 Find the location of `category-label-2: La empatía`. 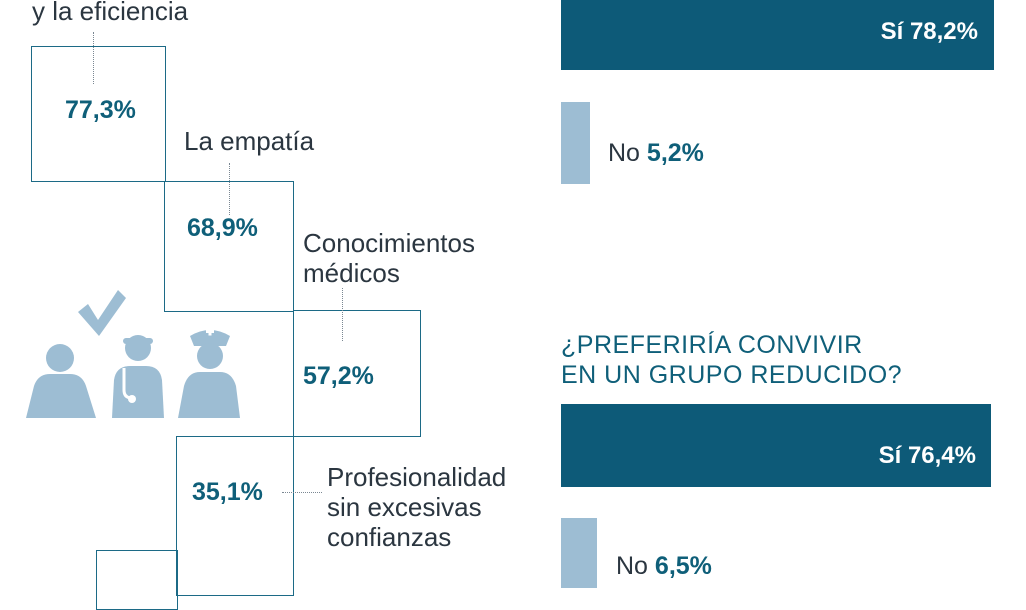

category-label-2: La empatía is located at coordinates (249, 141).